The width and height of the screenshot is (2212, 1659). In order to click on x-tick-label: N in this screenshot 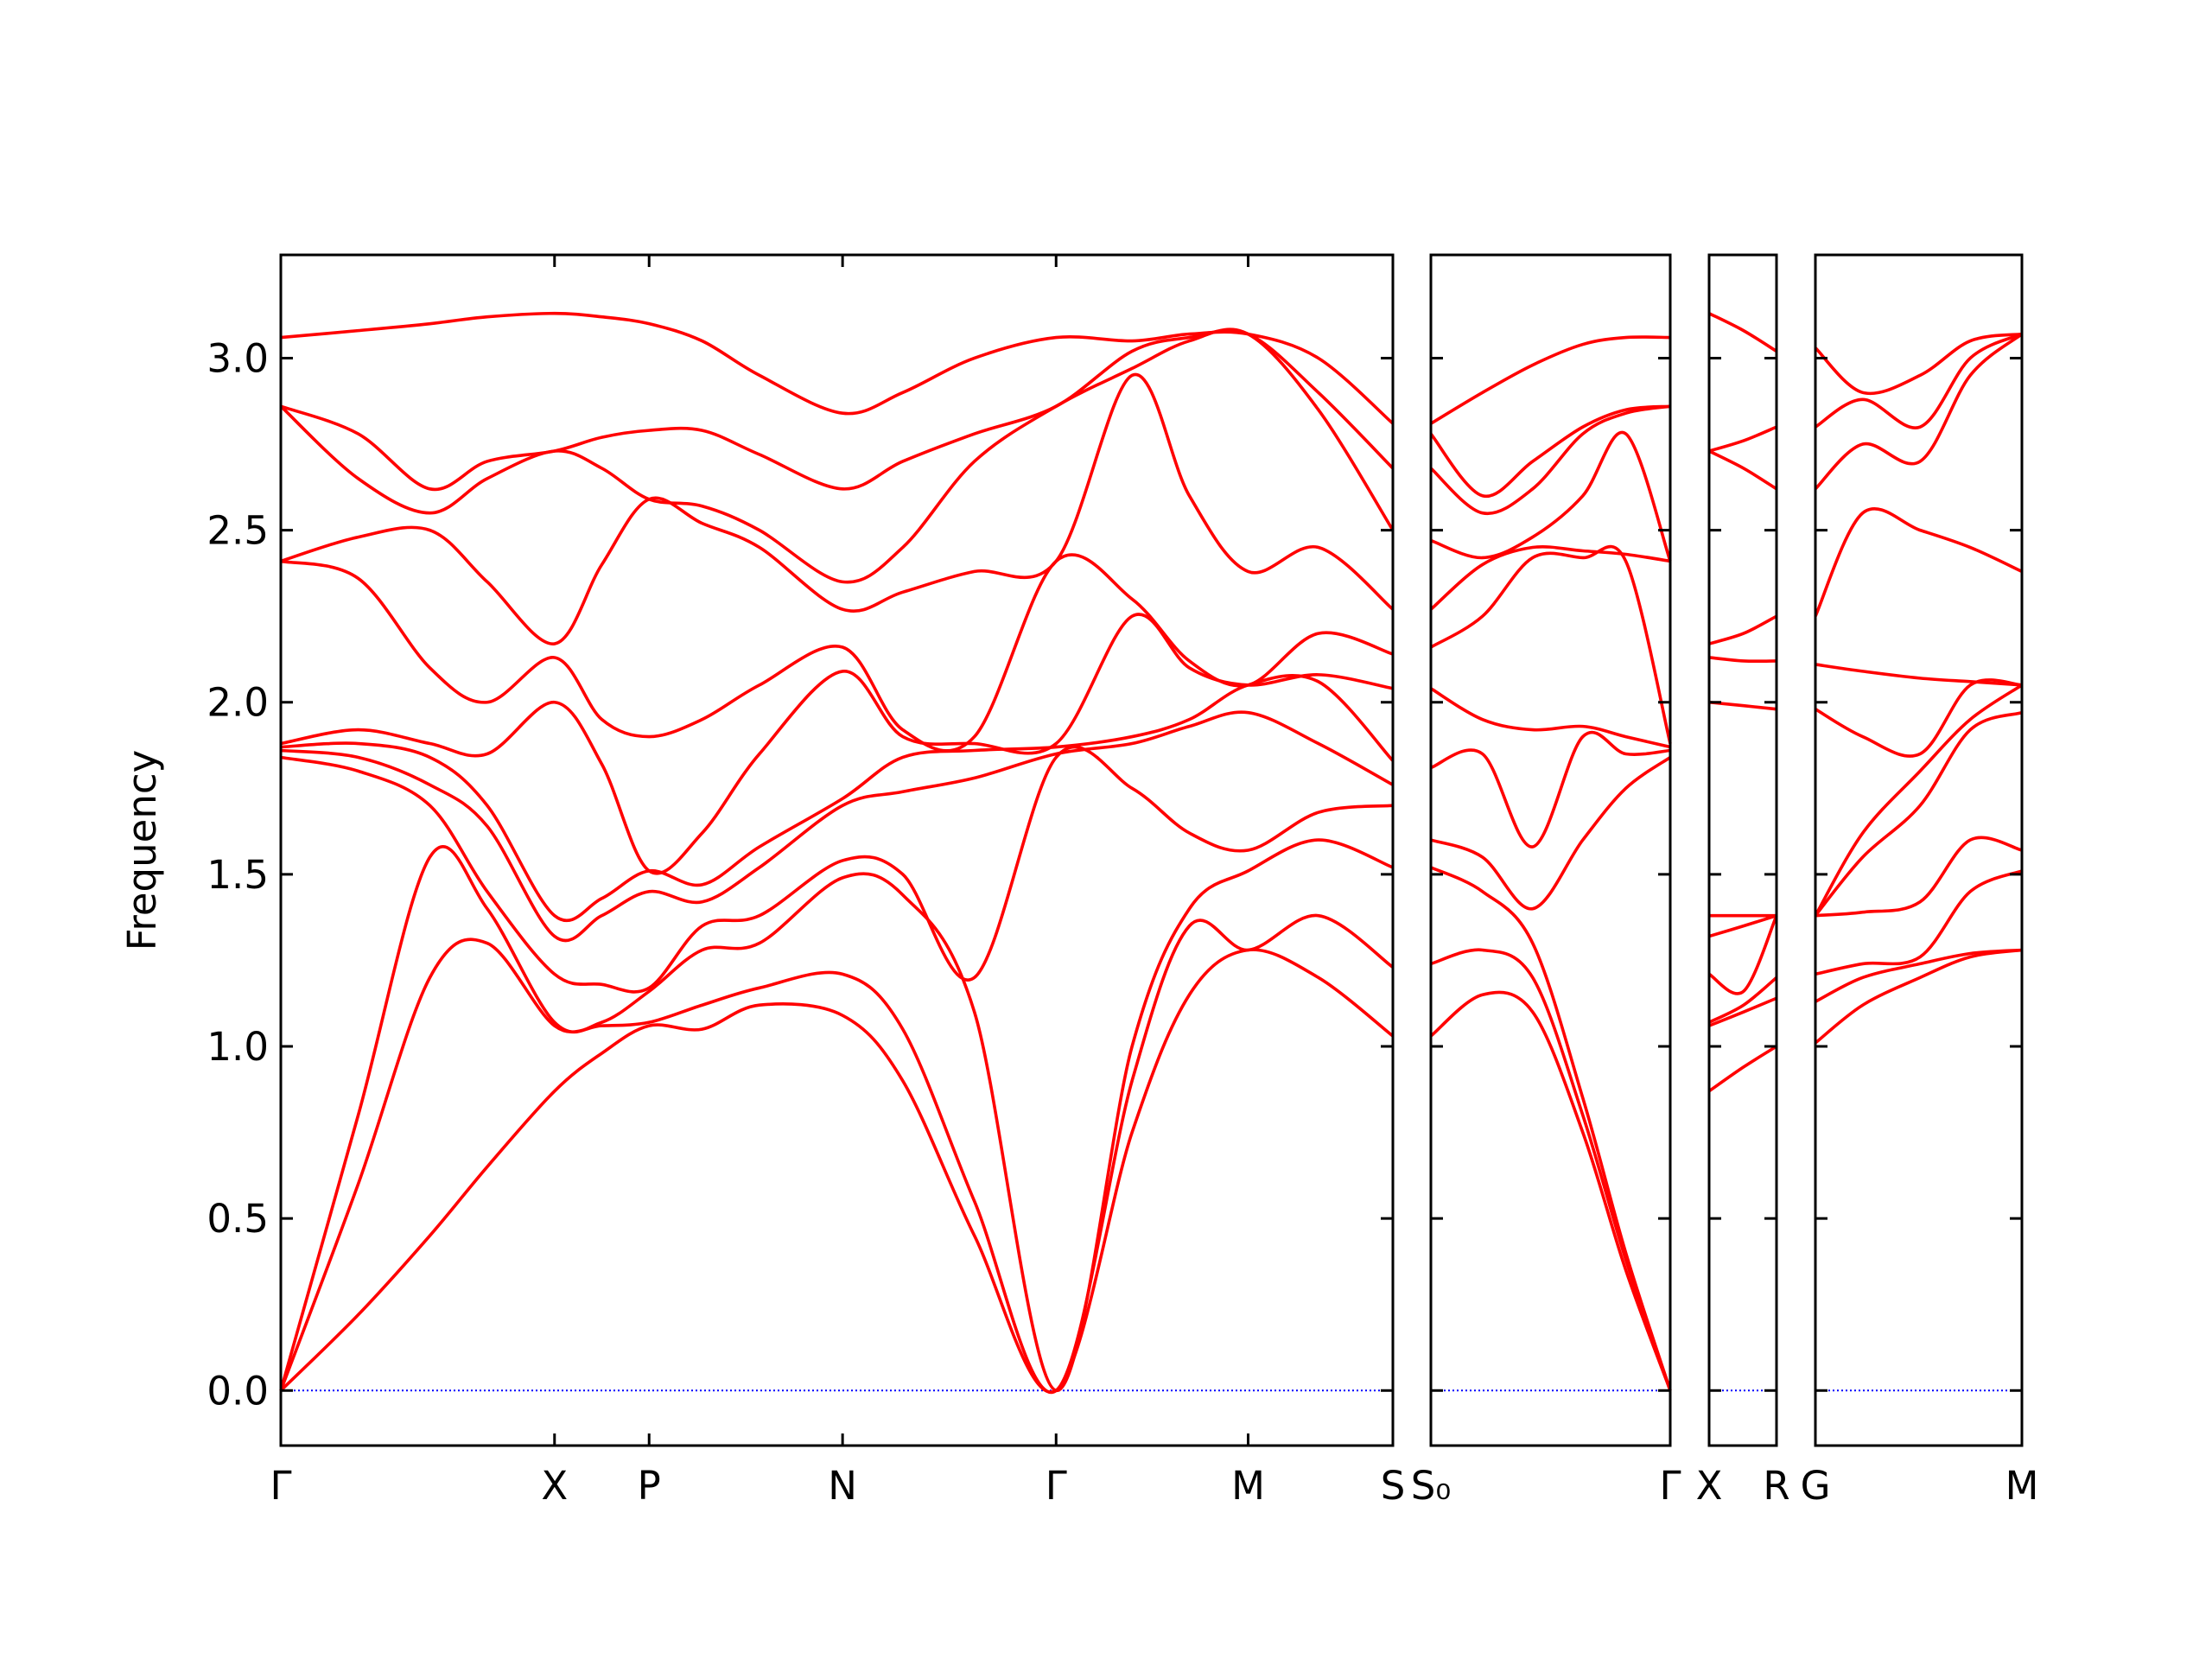, I will do `click(842, 1486)`.